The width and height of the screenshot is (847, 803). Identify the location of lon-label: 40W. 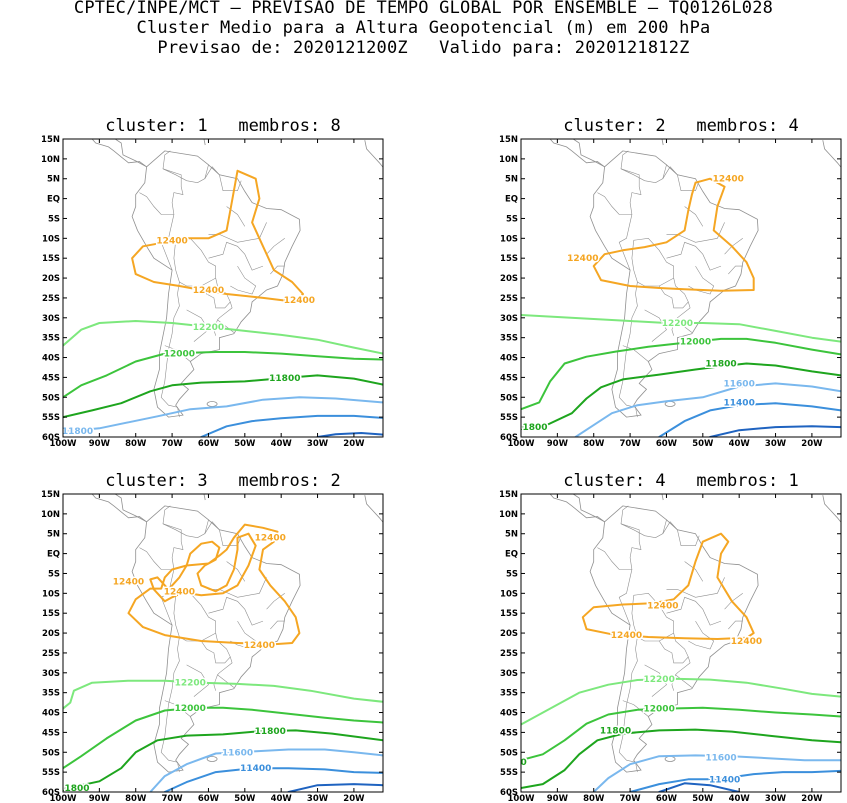
(740, 444).